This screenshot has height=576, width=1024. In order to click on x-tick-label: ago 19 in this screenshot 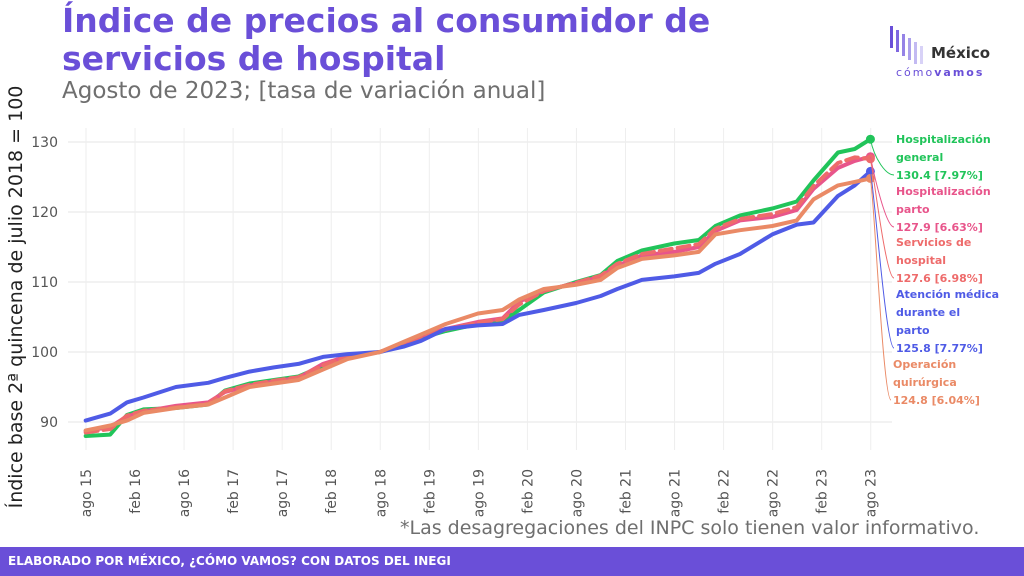, I will do `click(479, 493)`.